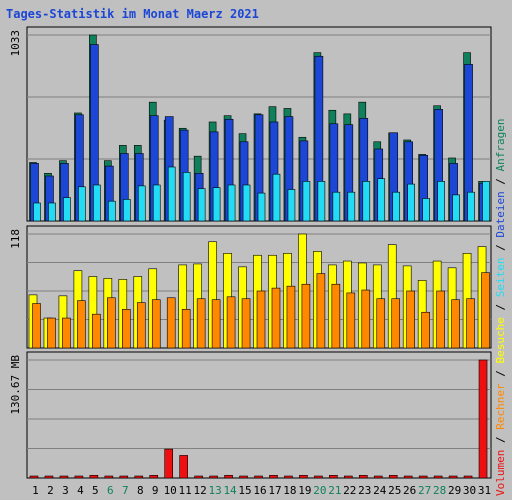  Describe the element at coordinates (500, 406) in the screenshot. I see `legend-entry-rechner: Rechner` at that location.